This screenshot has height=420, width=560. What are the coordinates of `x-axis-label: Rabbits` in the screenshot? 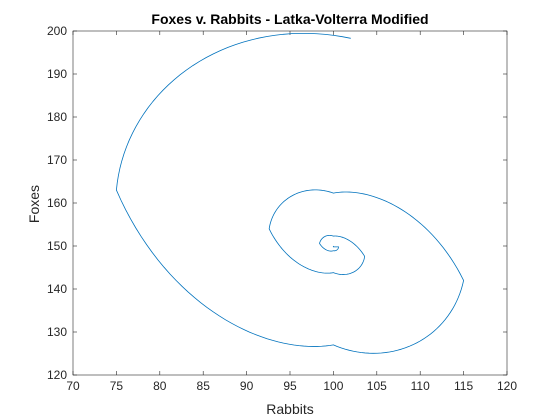 It's located at (289, 409).